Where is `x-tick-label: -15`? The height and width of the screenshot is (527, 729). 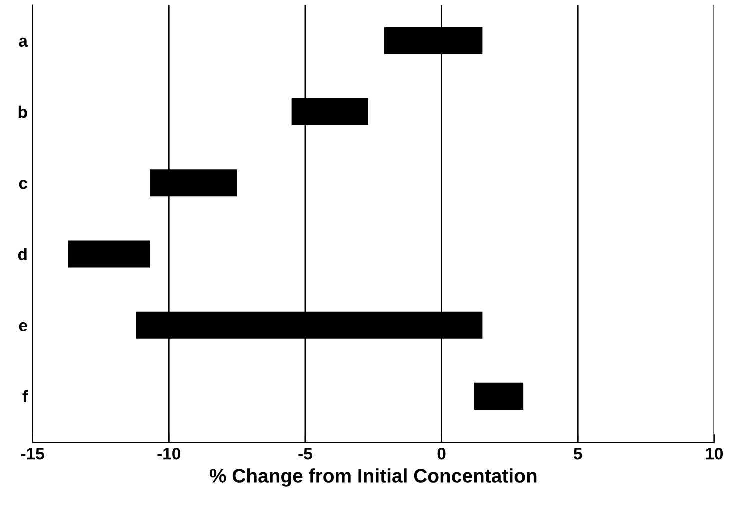
x-tick-label: -15 is located at coordinates (32, 454).